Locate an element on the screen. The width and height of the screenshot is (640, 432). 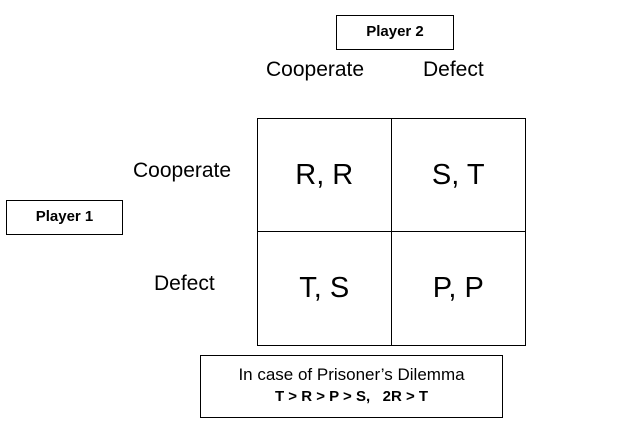
player-2-label: Player 2 is located at coordinates (395, 32).